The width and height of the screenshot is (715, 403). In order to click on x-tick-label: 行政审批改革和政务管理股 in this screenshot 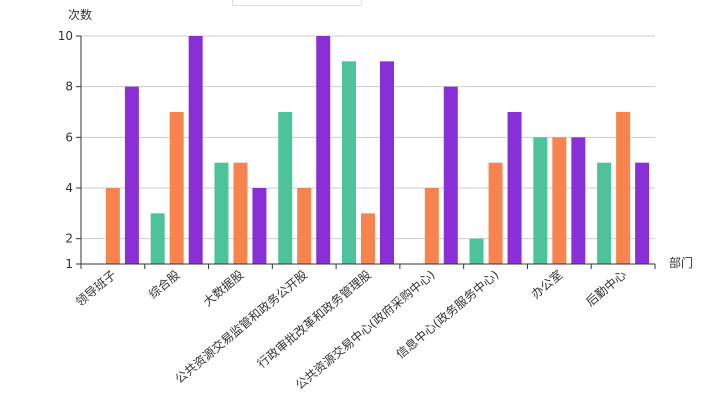, I will do `click(314, 319)`.